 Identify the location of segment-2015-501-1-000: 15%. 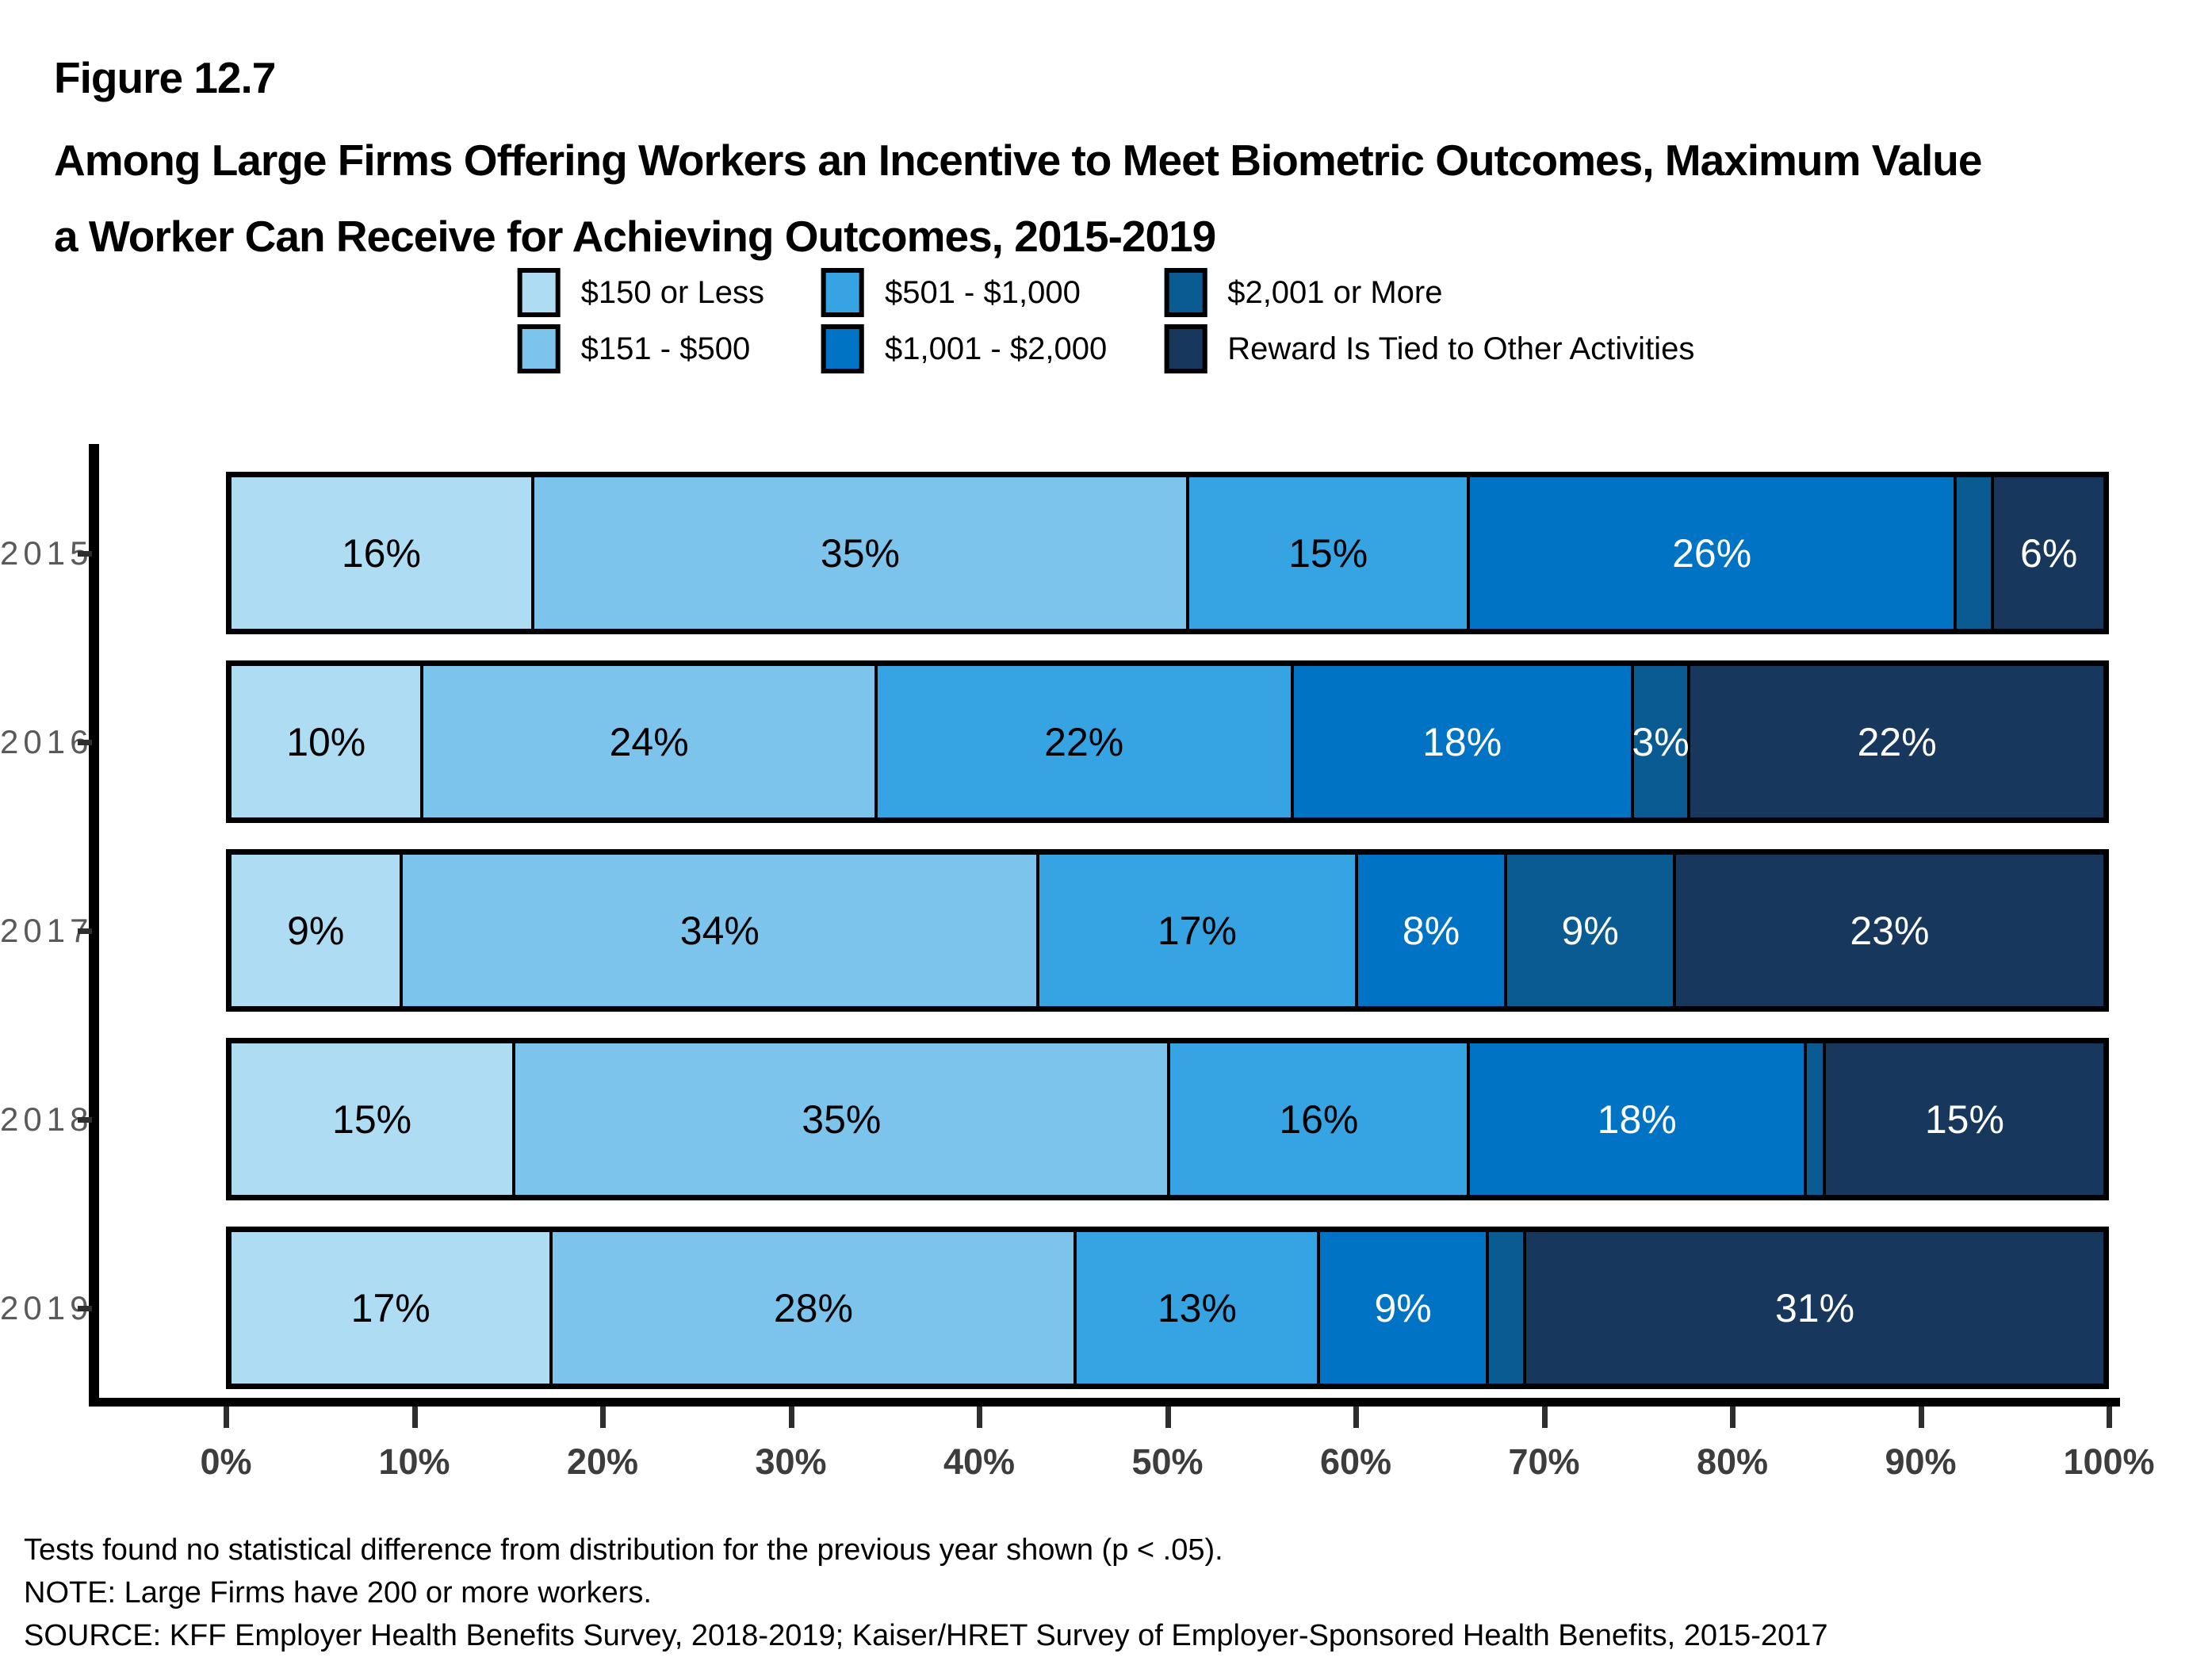
(1327, 553).